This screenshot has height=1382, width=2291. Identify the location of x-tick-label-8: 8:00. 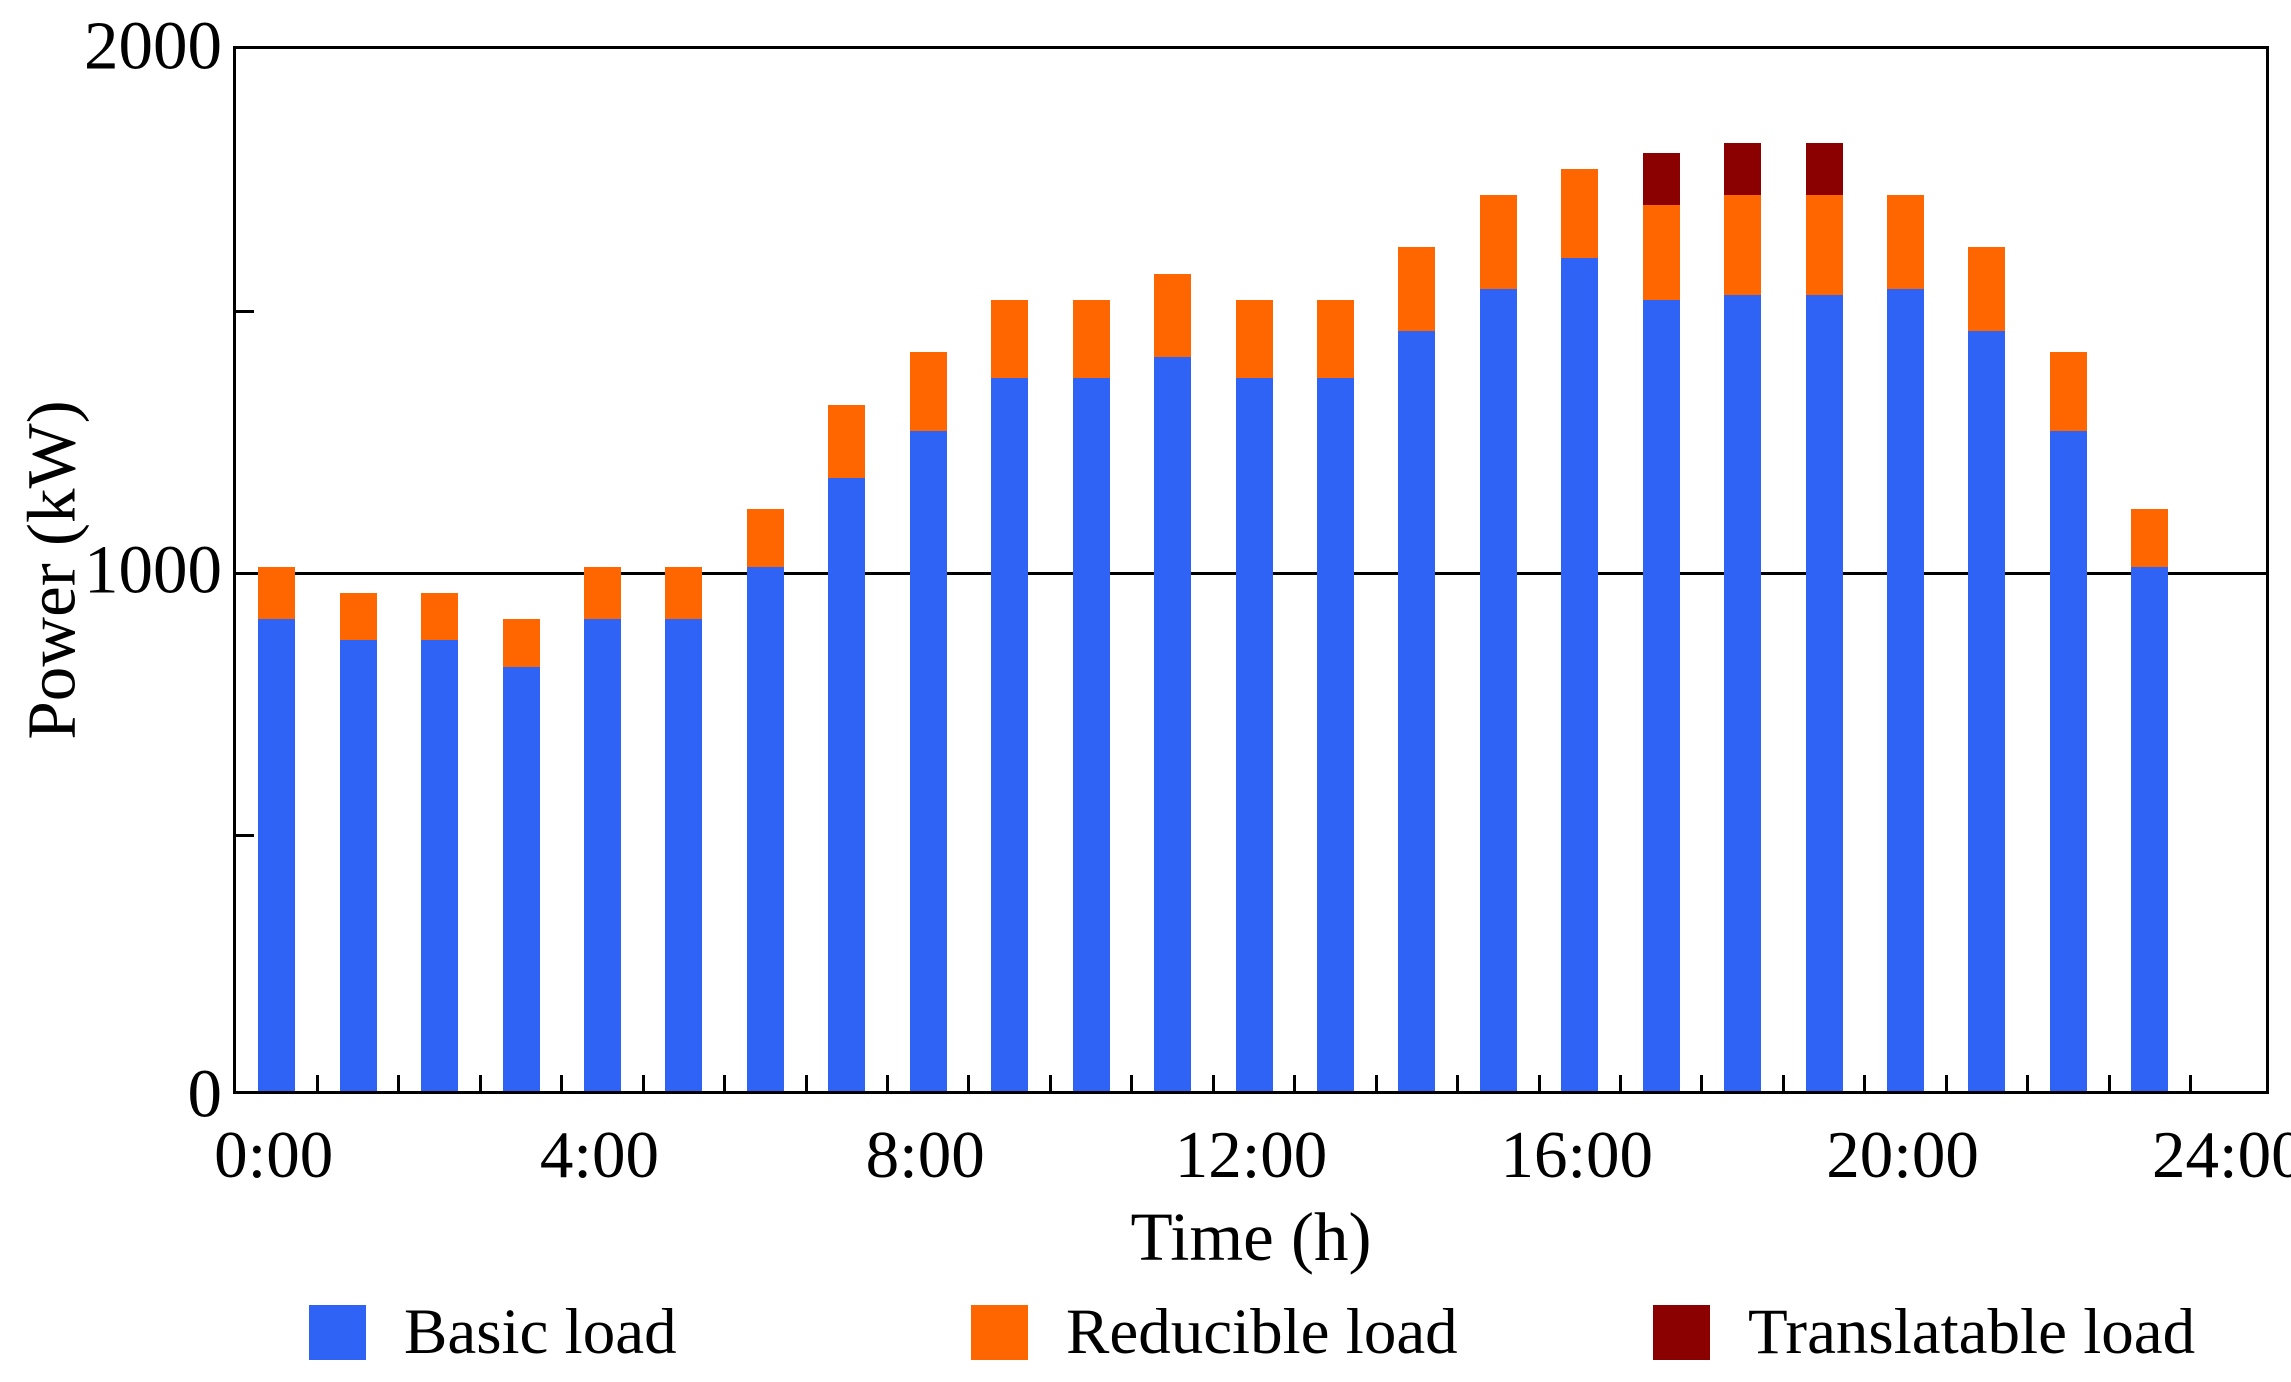
(925, 1155).